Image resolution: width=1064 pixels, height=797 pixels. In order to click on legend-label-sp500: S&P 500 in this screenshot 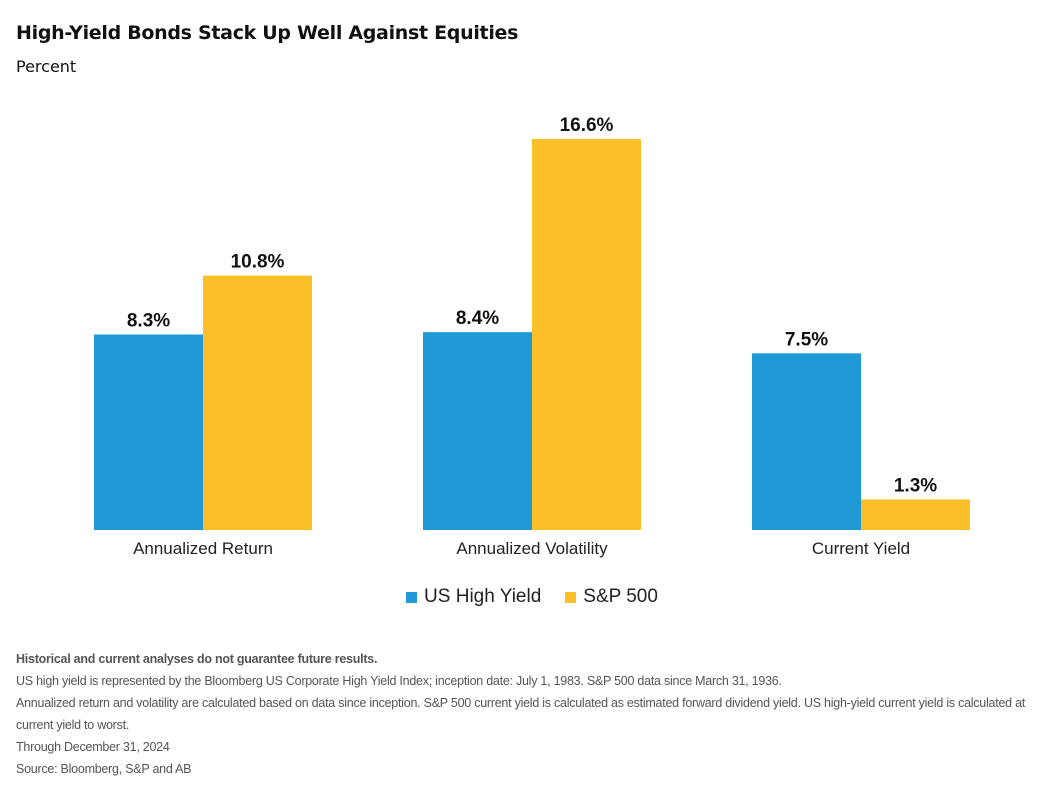, I will do `click(620, 596)`.